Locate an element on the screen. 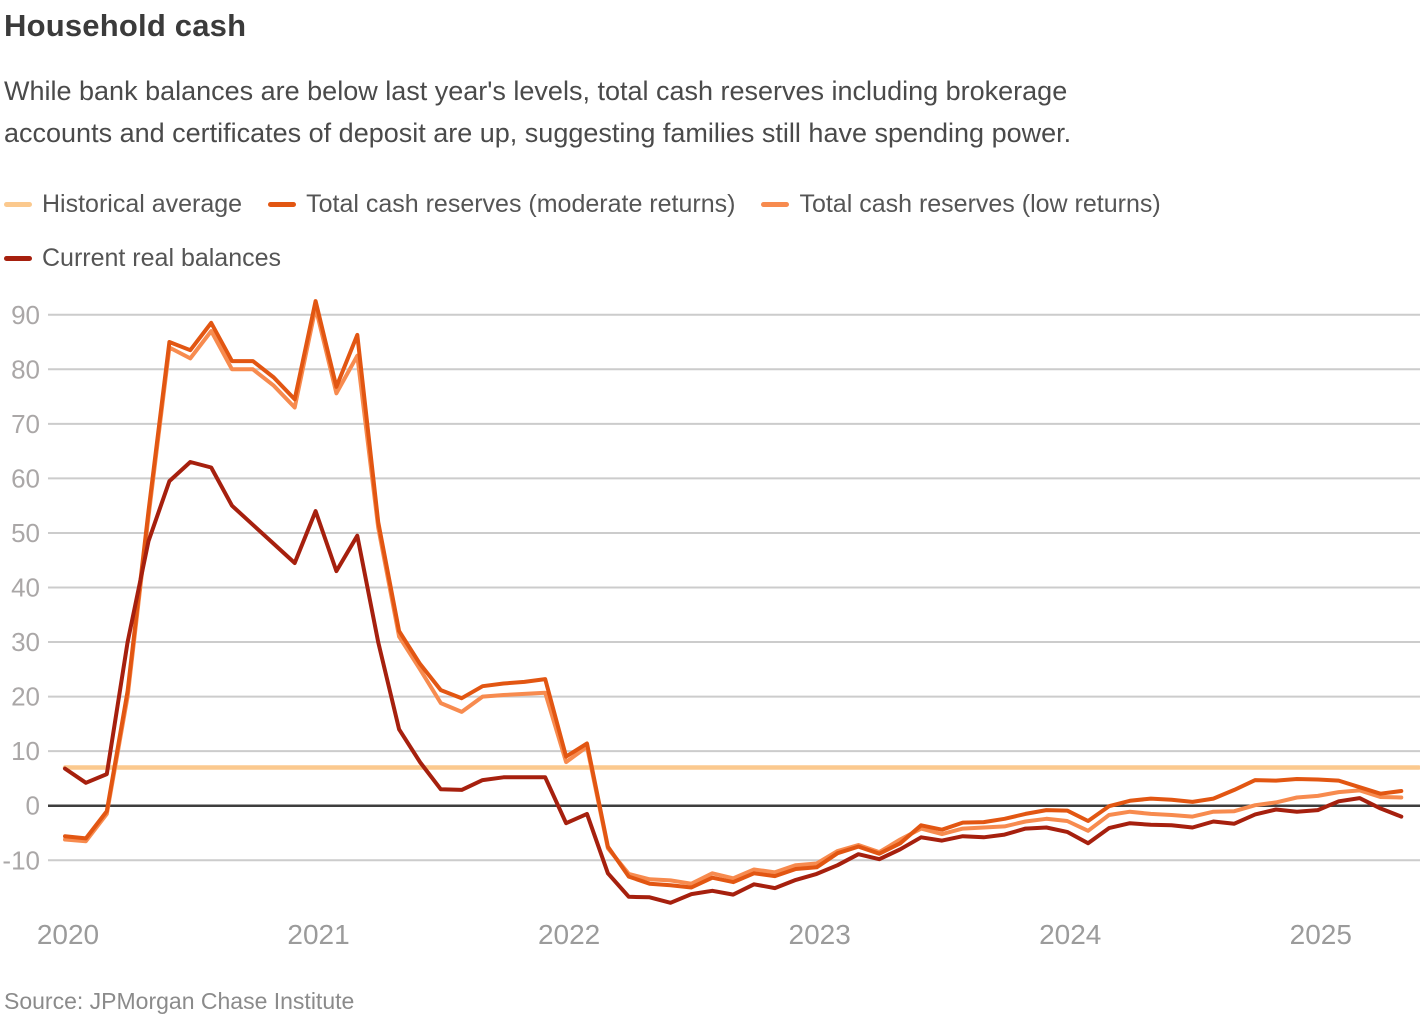 This screenshot has height=1016, width=1420. legend-item-moderate-returns: Total cash reserves (moderate returns) is located at coordinates (501, 204).